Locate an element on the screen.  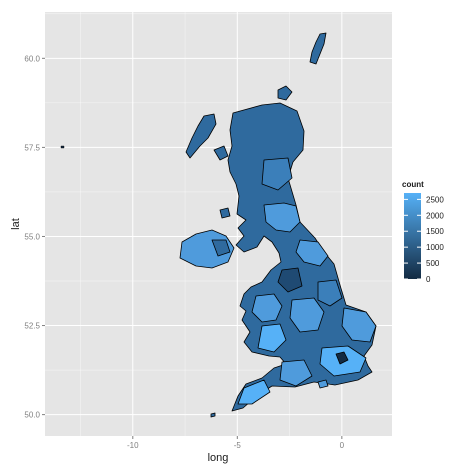
region-east-midlands is located at coordinates (330, 293).